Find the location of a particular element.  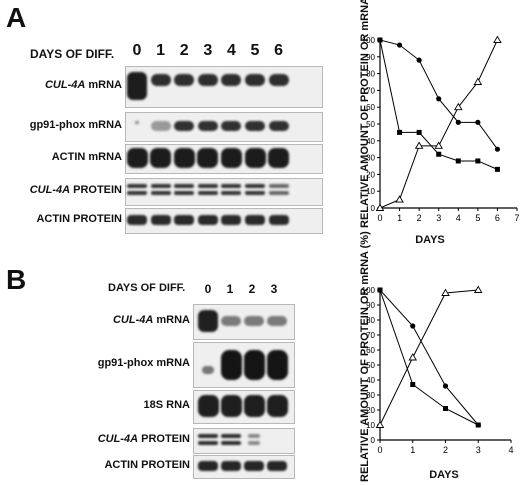

panel-a-band-3-1-lower is located at coordinates (160, 193).